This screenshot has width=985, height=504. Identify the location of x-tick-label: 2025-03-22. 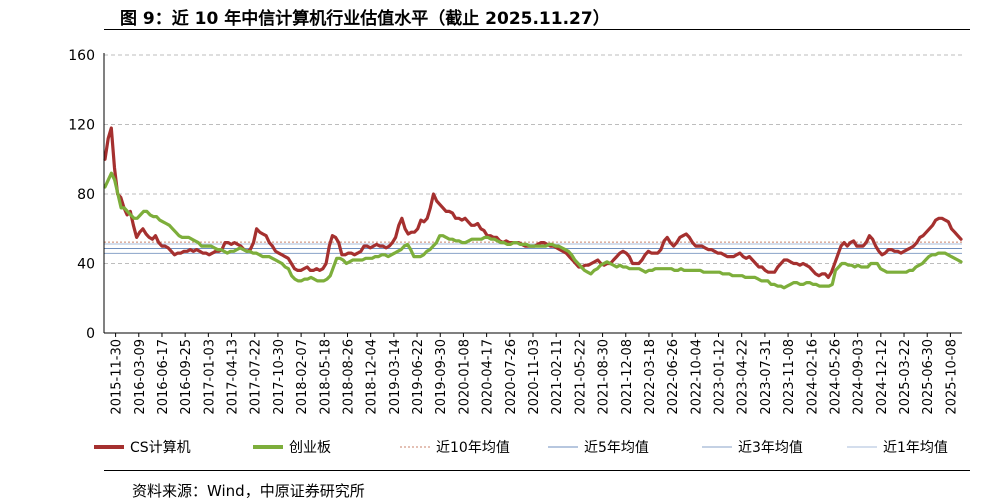
(905, 377).